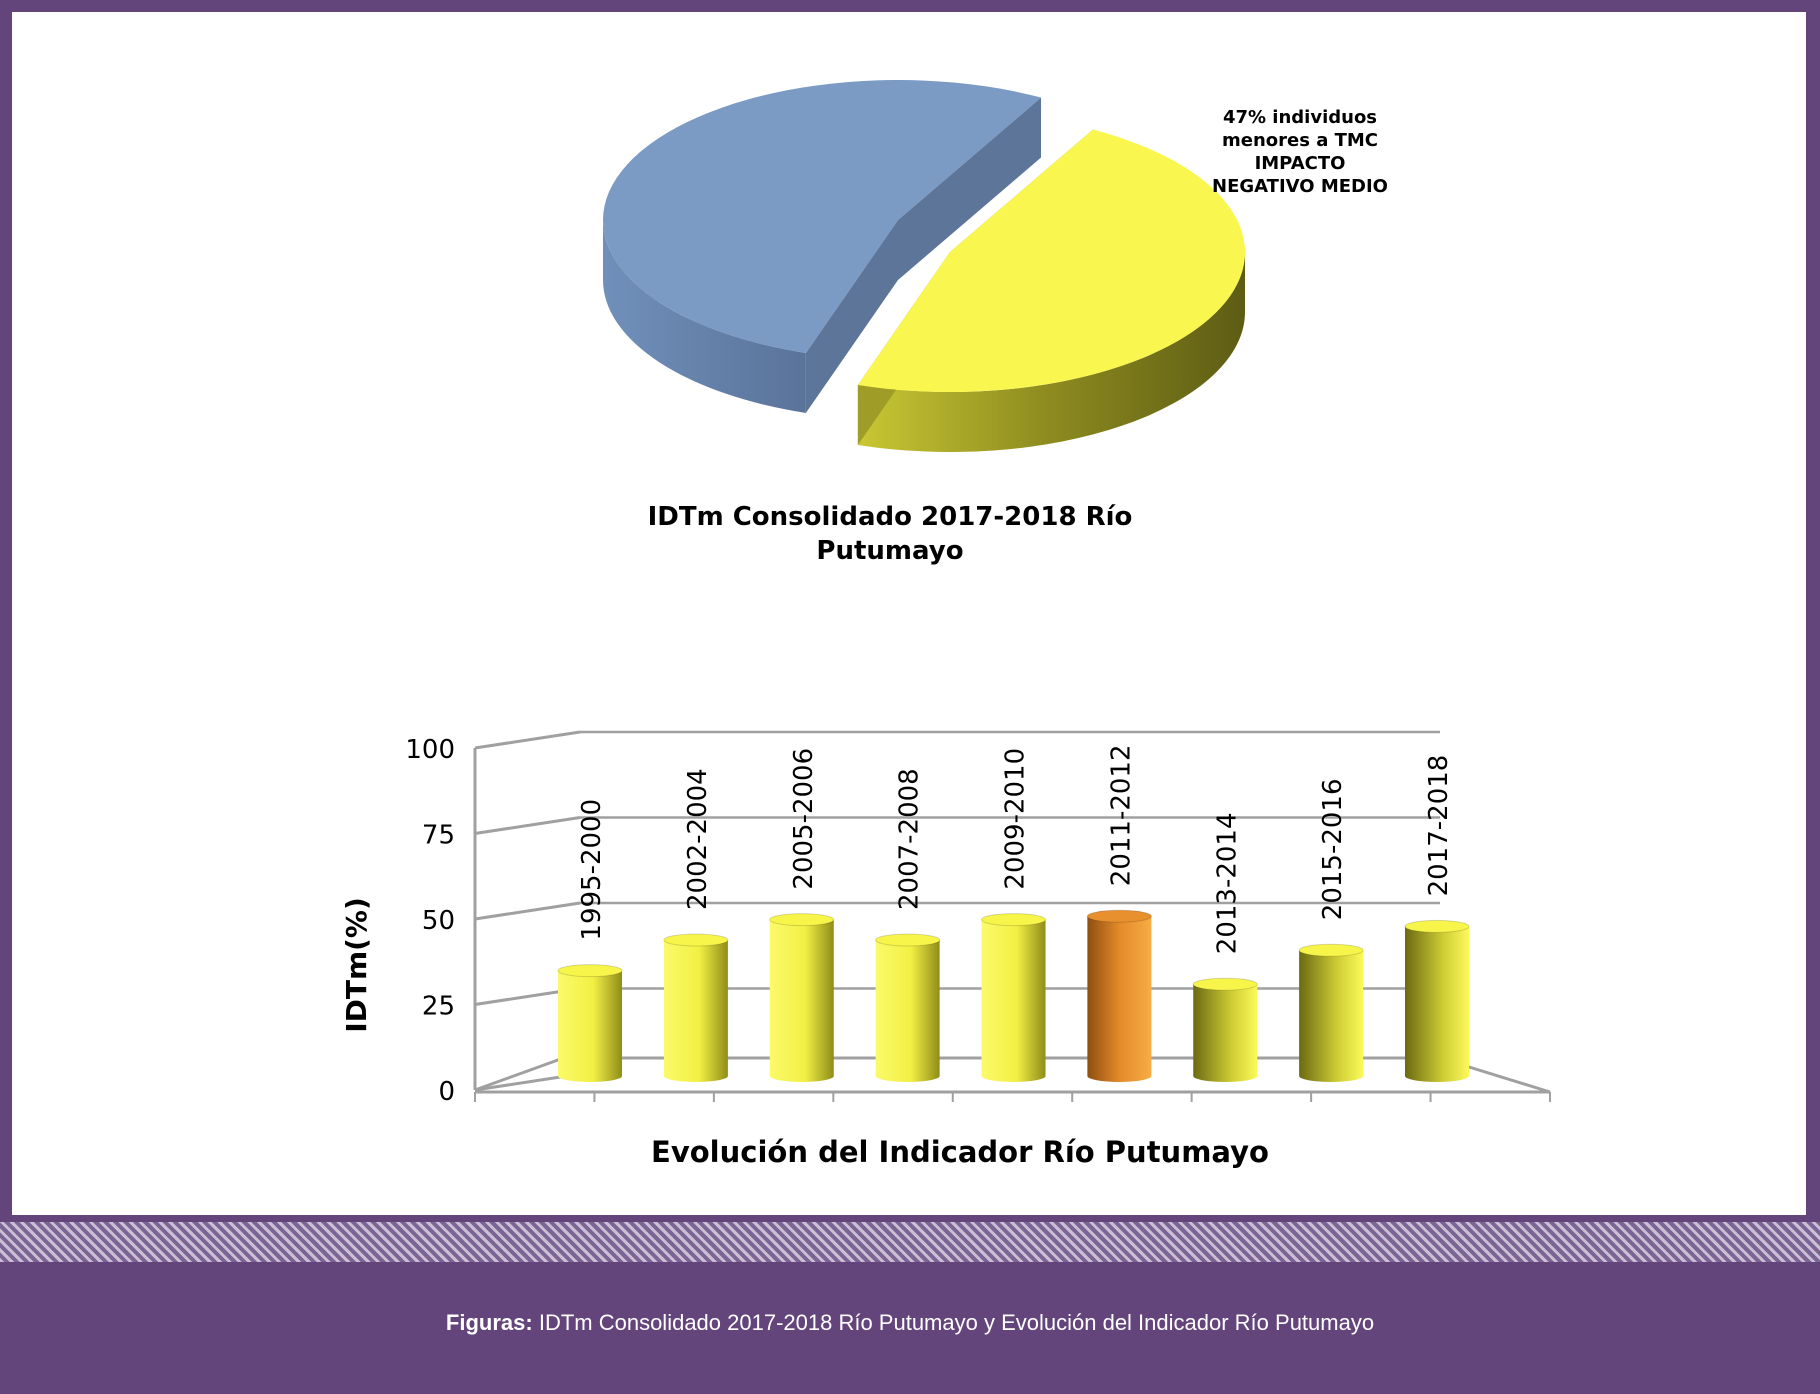 The width and height of the screenshot is (1820, 1394). I want to click on decorative-band, so click(910, 1242).